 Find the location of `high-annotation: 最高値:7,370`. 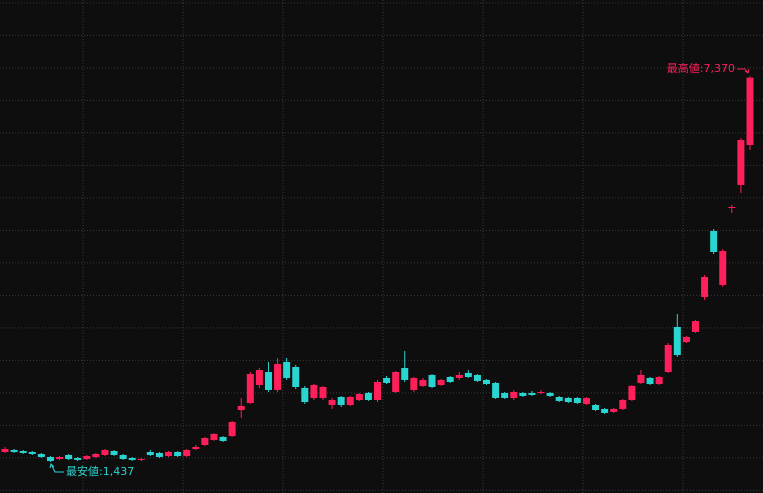

high-annotation: 最高値:7,370 is located at coordinates (701, 68).